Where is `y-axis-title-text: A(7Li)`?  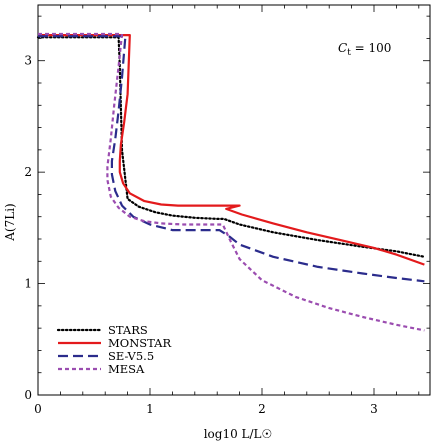
y-axis-title-text: A(7Li) is located at coordinates (10, 222).